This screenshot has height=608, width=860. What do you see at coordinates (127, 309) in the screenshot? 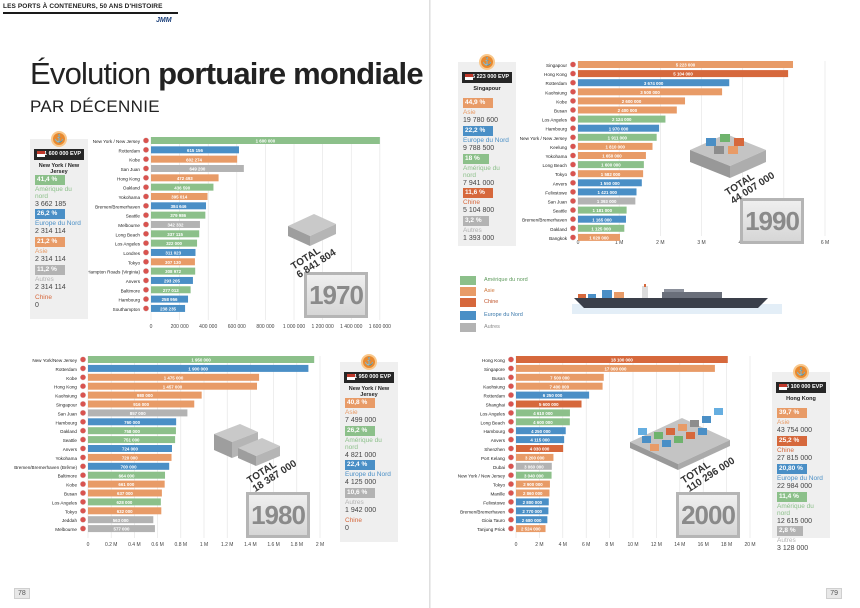
I see `port-label: Southampton` at bounding box center [127, 309].